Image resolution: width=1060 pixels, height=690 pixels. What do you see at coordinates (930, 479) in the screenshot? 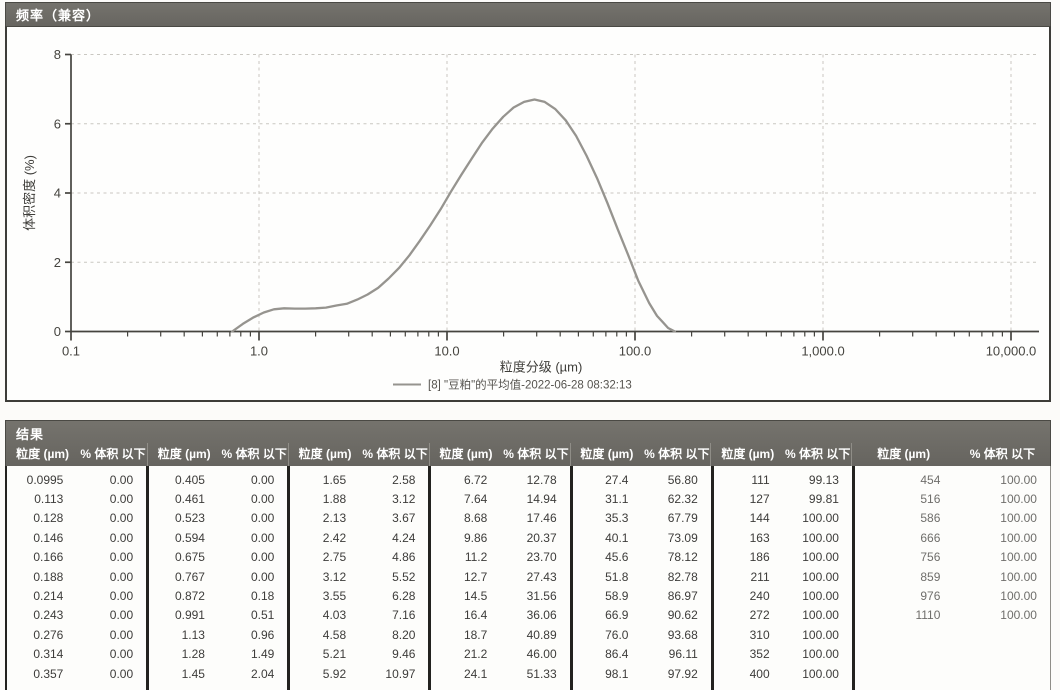
I see `size-value: 454` at bounding box center [930, 479].